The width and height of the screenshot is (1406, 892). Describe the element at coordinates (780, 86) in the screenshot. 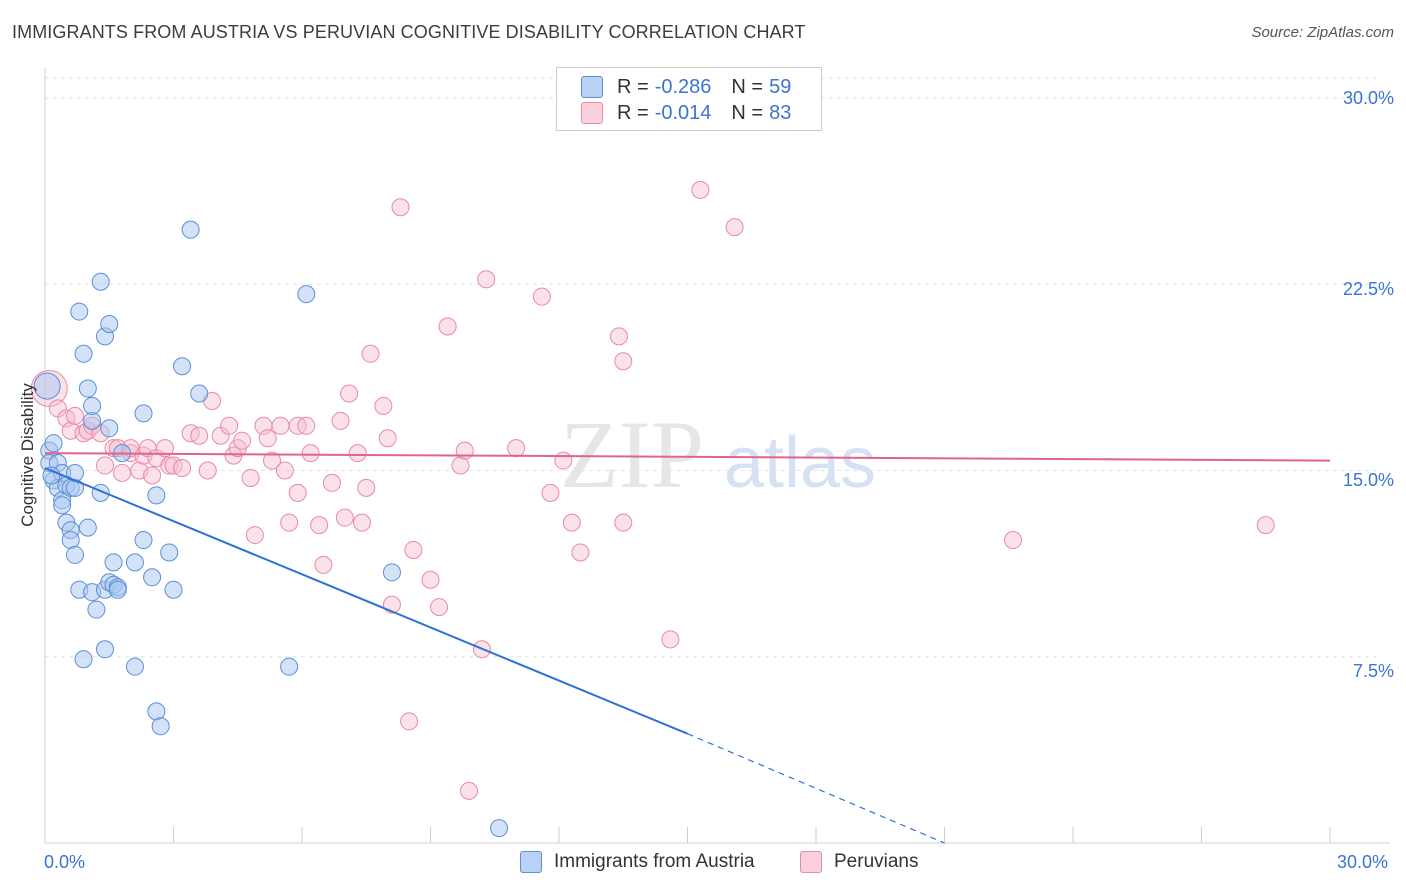

I see `legend-n-value: 59` at that location.